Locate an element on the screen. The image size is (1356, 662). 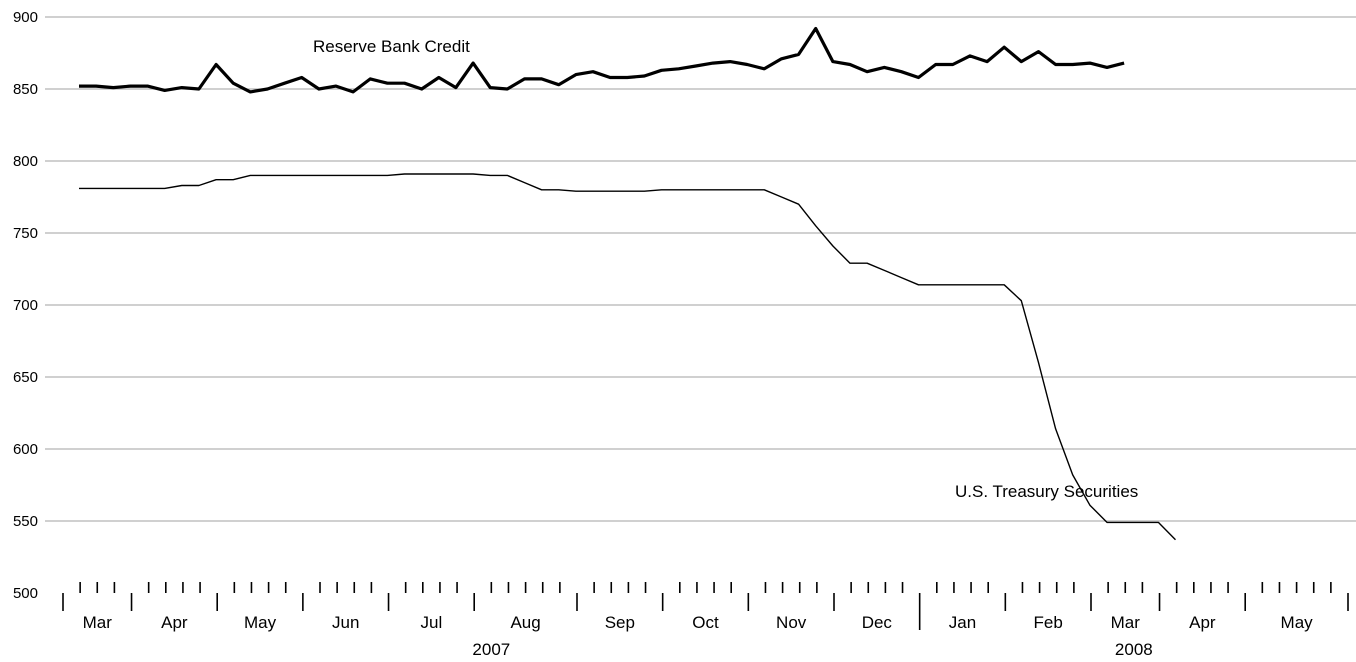
y-tick-label-550: 550 is located at coordinates (25, 521).